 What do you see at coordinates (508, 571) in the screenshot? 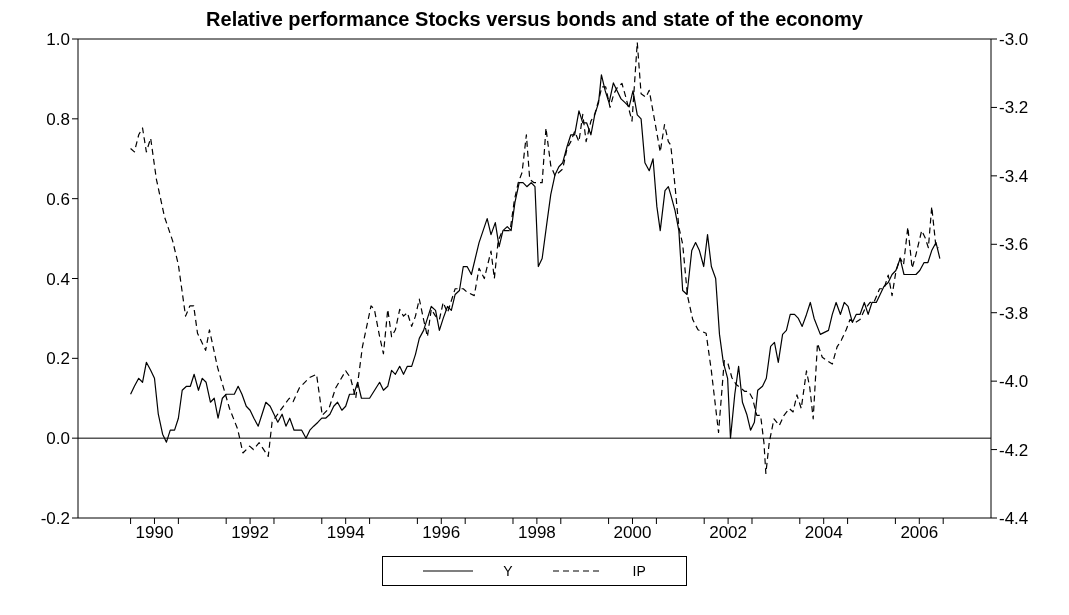
I see `legend-label: Y` at bounding box center [508, 571].